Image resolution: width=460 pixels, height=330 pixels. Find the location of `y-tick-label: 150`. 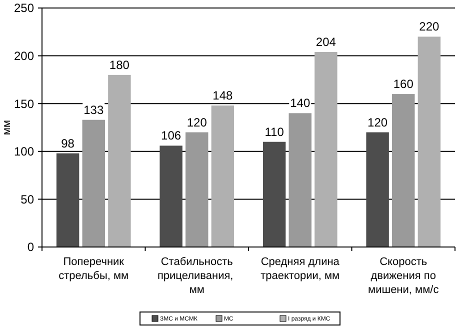

y-tick-label: 150 is located at coordinates (24, 103).